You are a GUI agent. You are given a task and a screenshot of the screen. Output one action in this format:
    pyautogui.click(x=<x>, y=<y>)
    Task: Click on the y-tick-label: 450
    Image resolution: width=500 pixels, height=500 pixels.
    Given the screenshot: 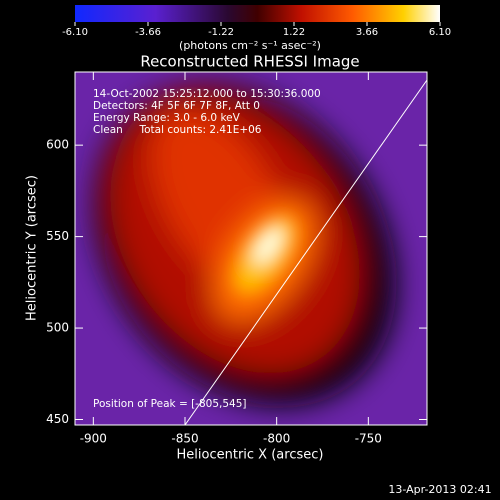 What is the action you would take?
    pyautogui.click(x=57, y=419)
    